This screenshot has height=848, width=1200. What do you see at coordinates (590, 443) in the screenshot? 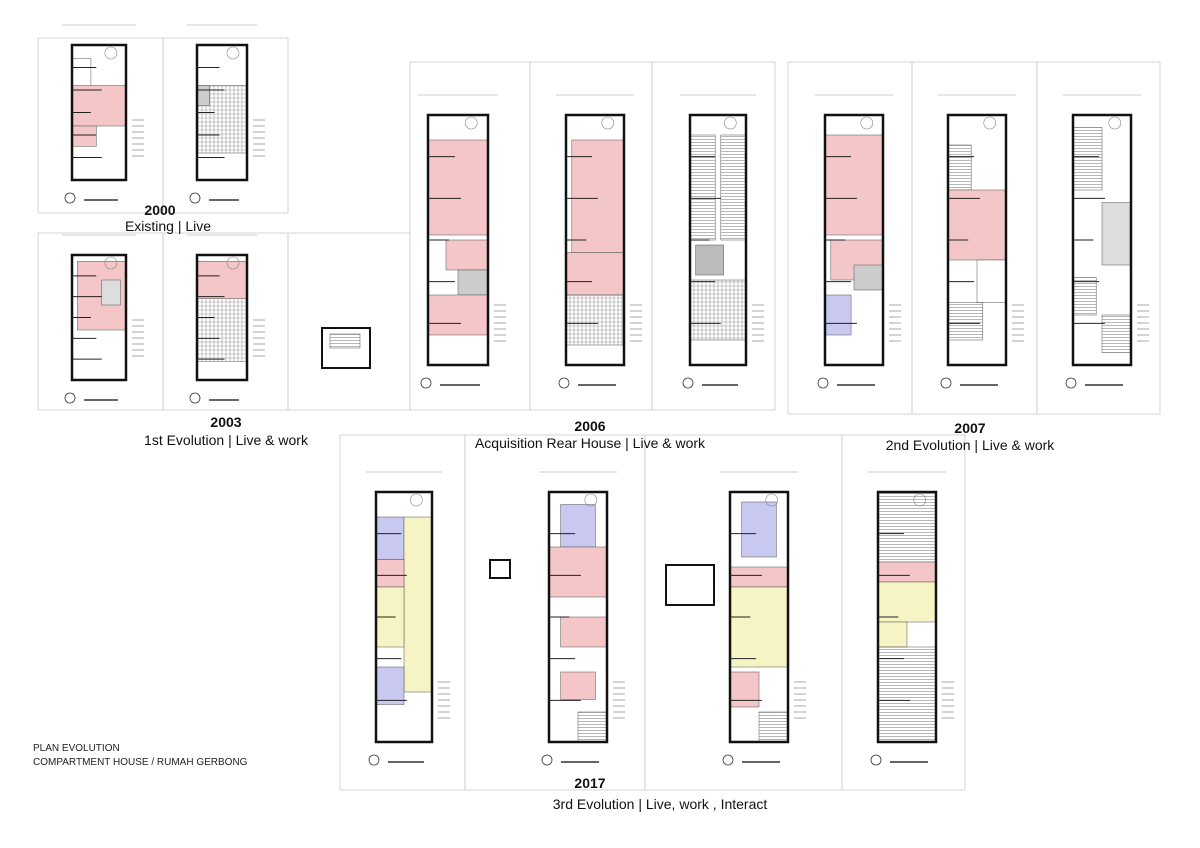
I see `stage-2006-caption: Acquisition Rear House | Live & work` at bounding box center [590, 443].